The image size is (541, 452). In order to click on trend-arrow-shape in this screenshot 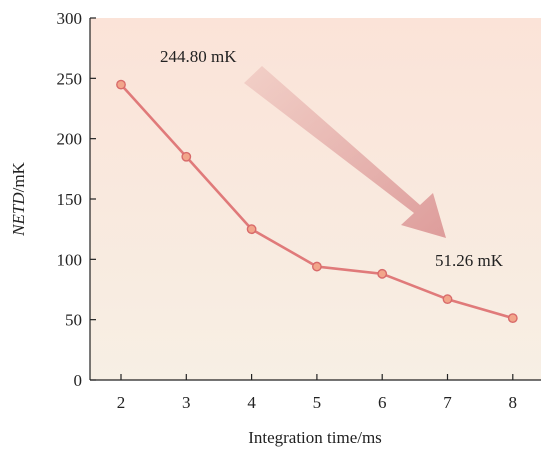, I will do `click(345, 152)`.